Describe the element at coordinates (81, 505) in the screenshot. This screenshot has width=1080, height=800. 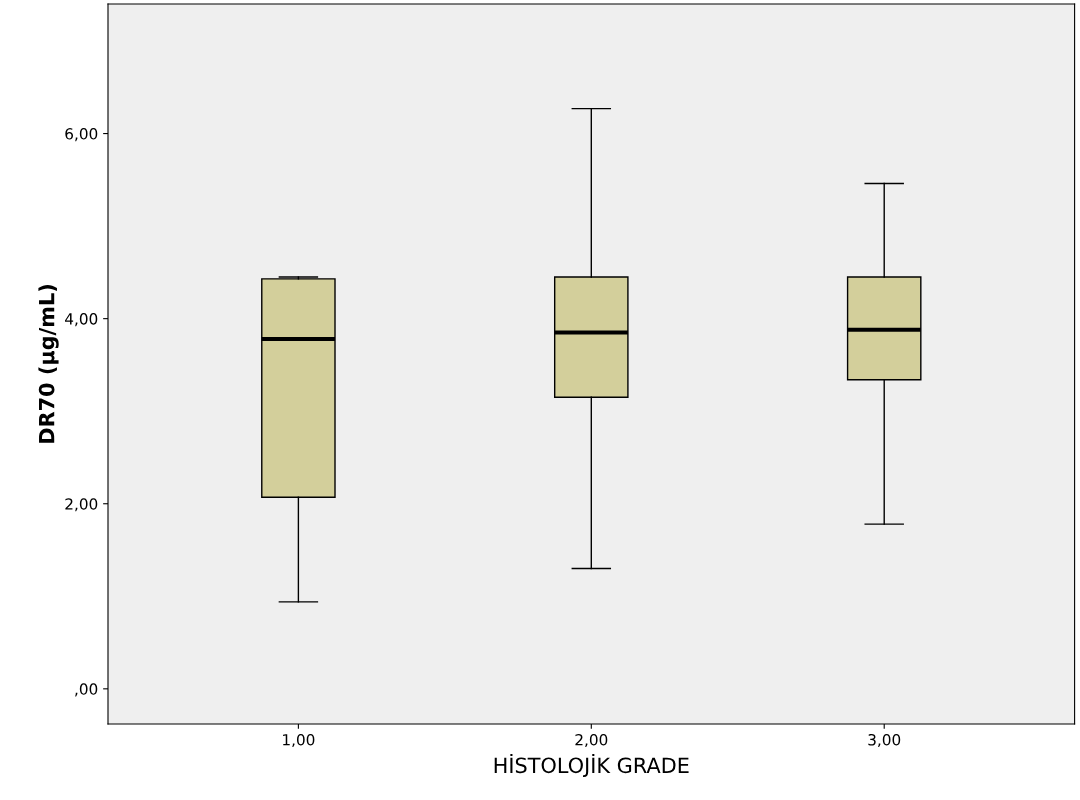
I see `y-tick-label: 2,00` at that location.